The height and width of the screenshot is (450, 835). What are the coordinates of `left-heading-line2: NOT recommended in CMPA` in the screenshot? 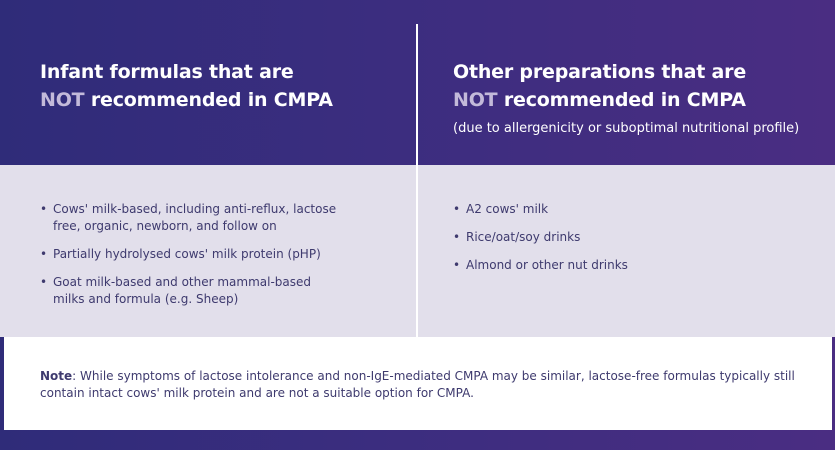 It's located at (220, 100).